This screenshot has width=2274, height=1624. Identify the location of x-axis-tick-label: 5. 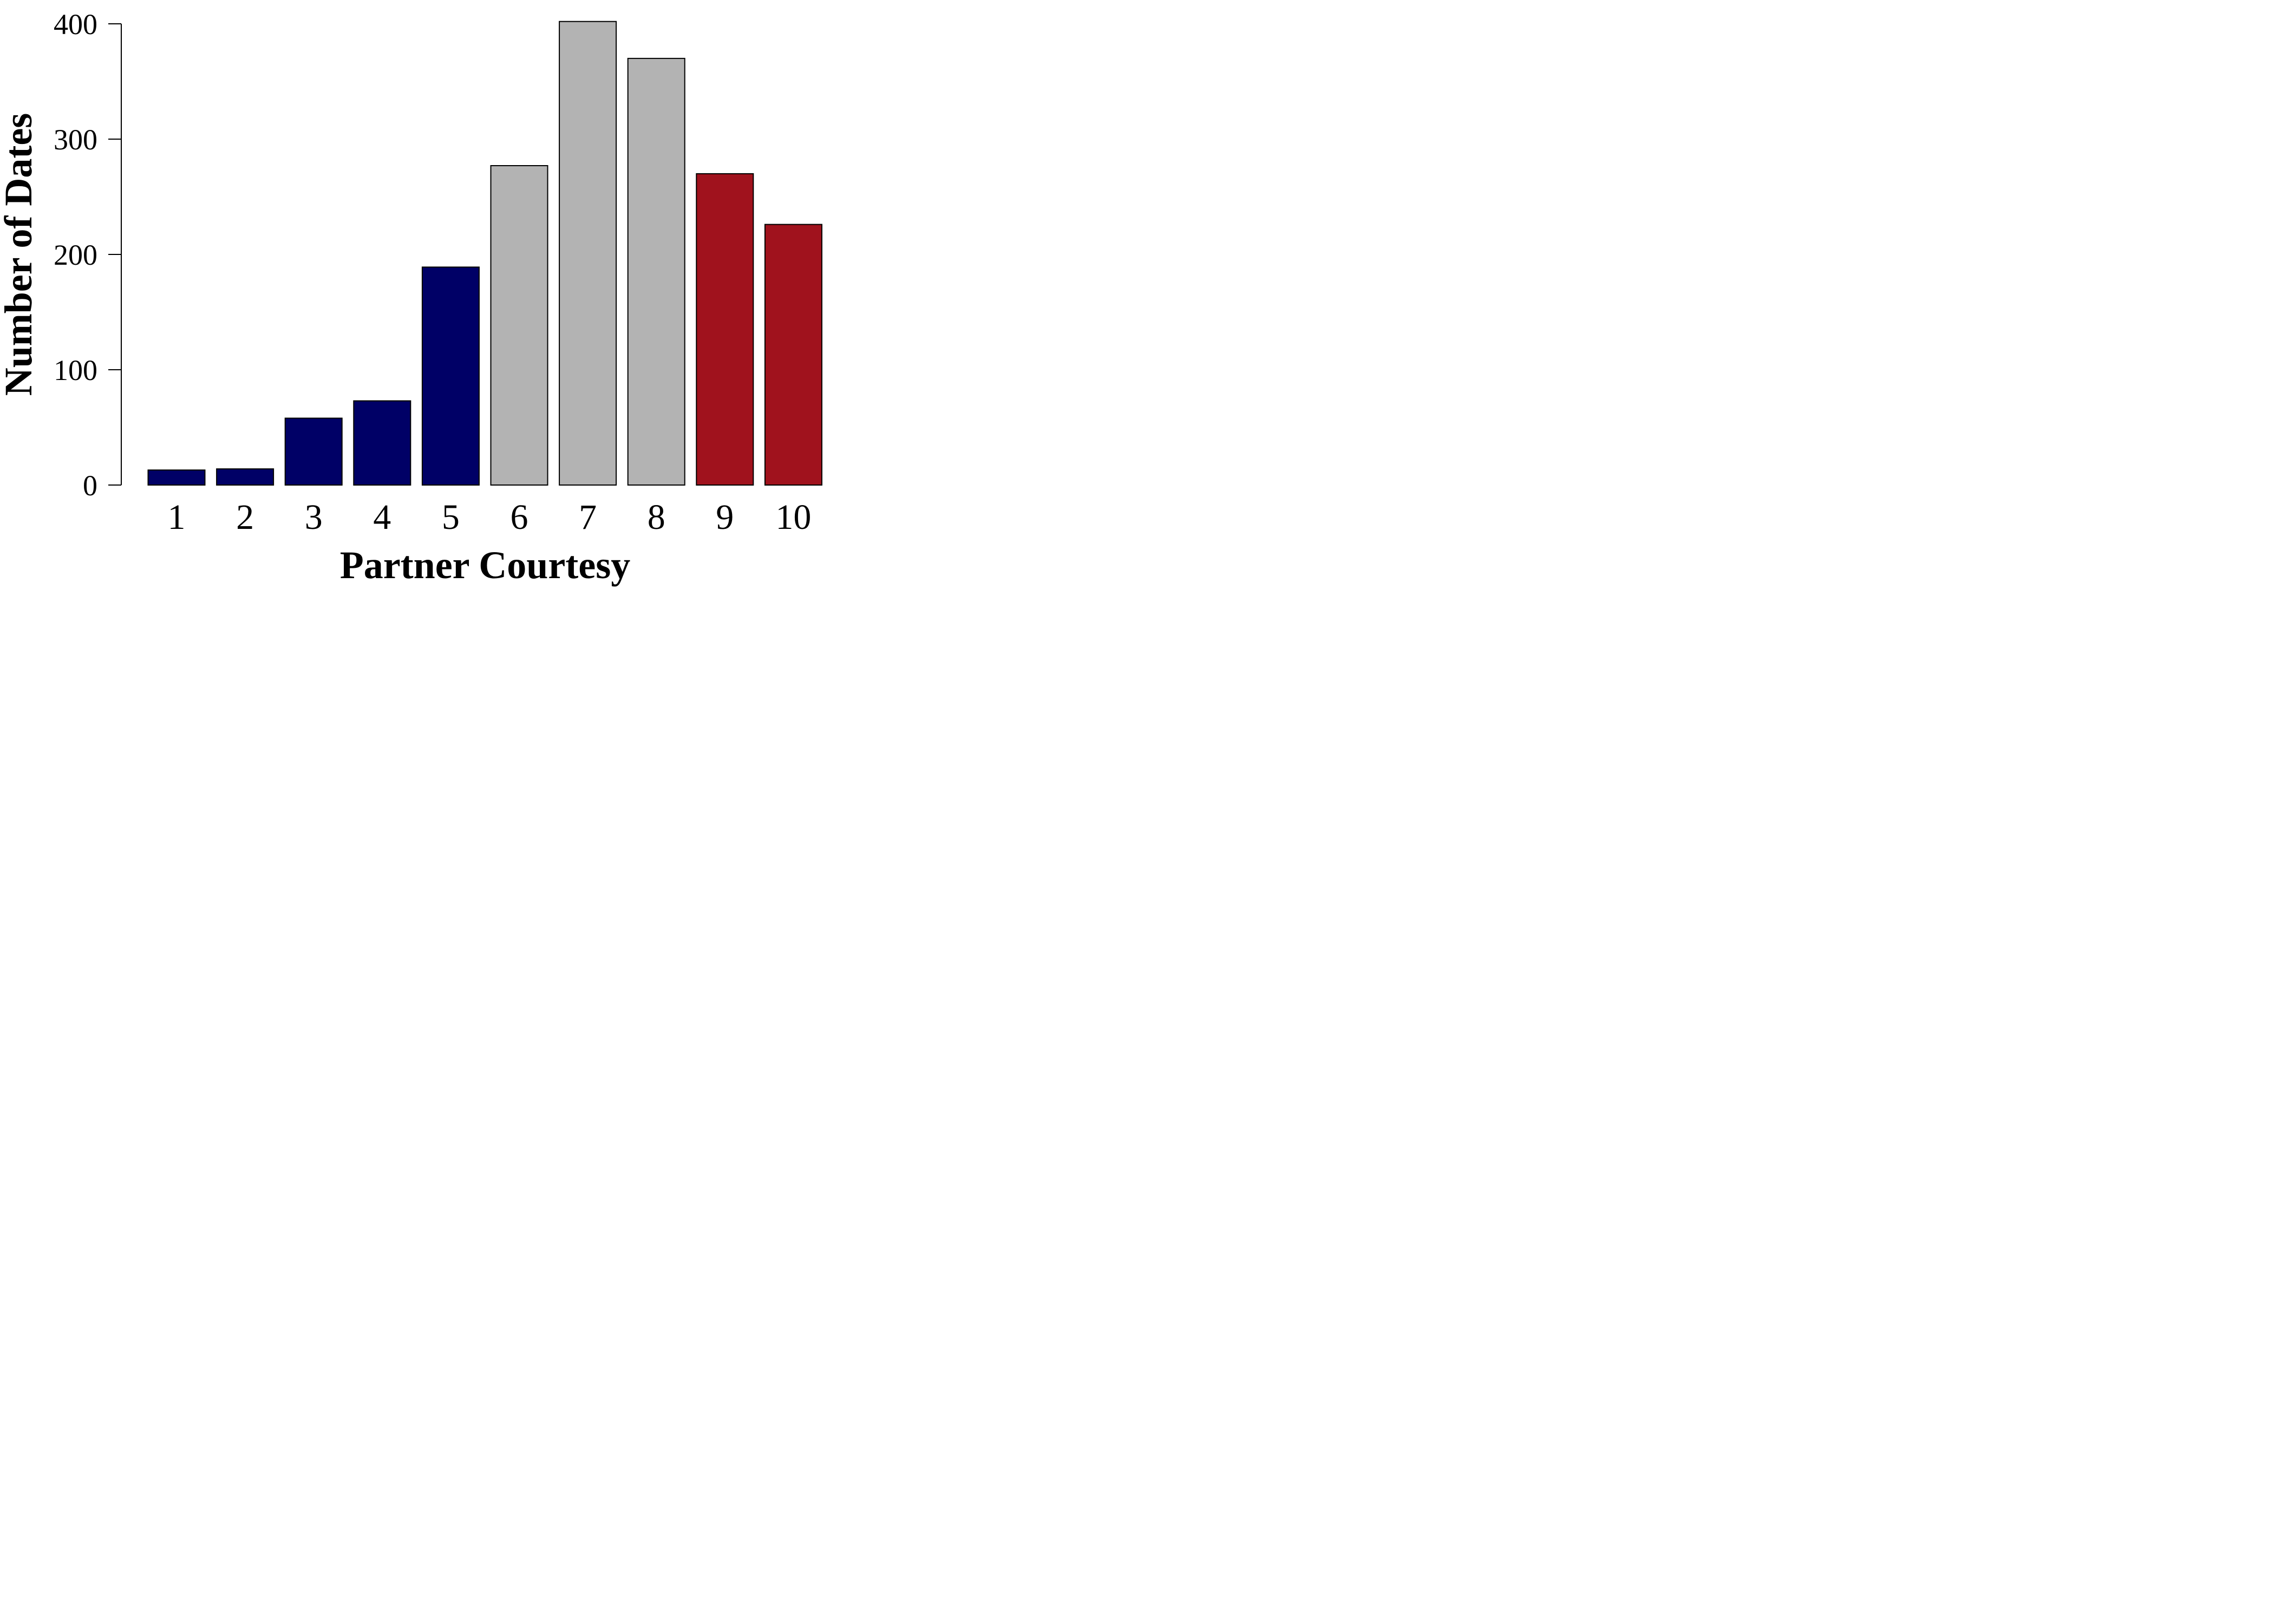
(451, 517).